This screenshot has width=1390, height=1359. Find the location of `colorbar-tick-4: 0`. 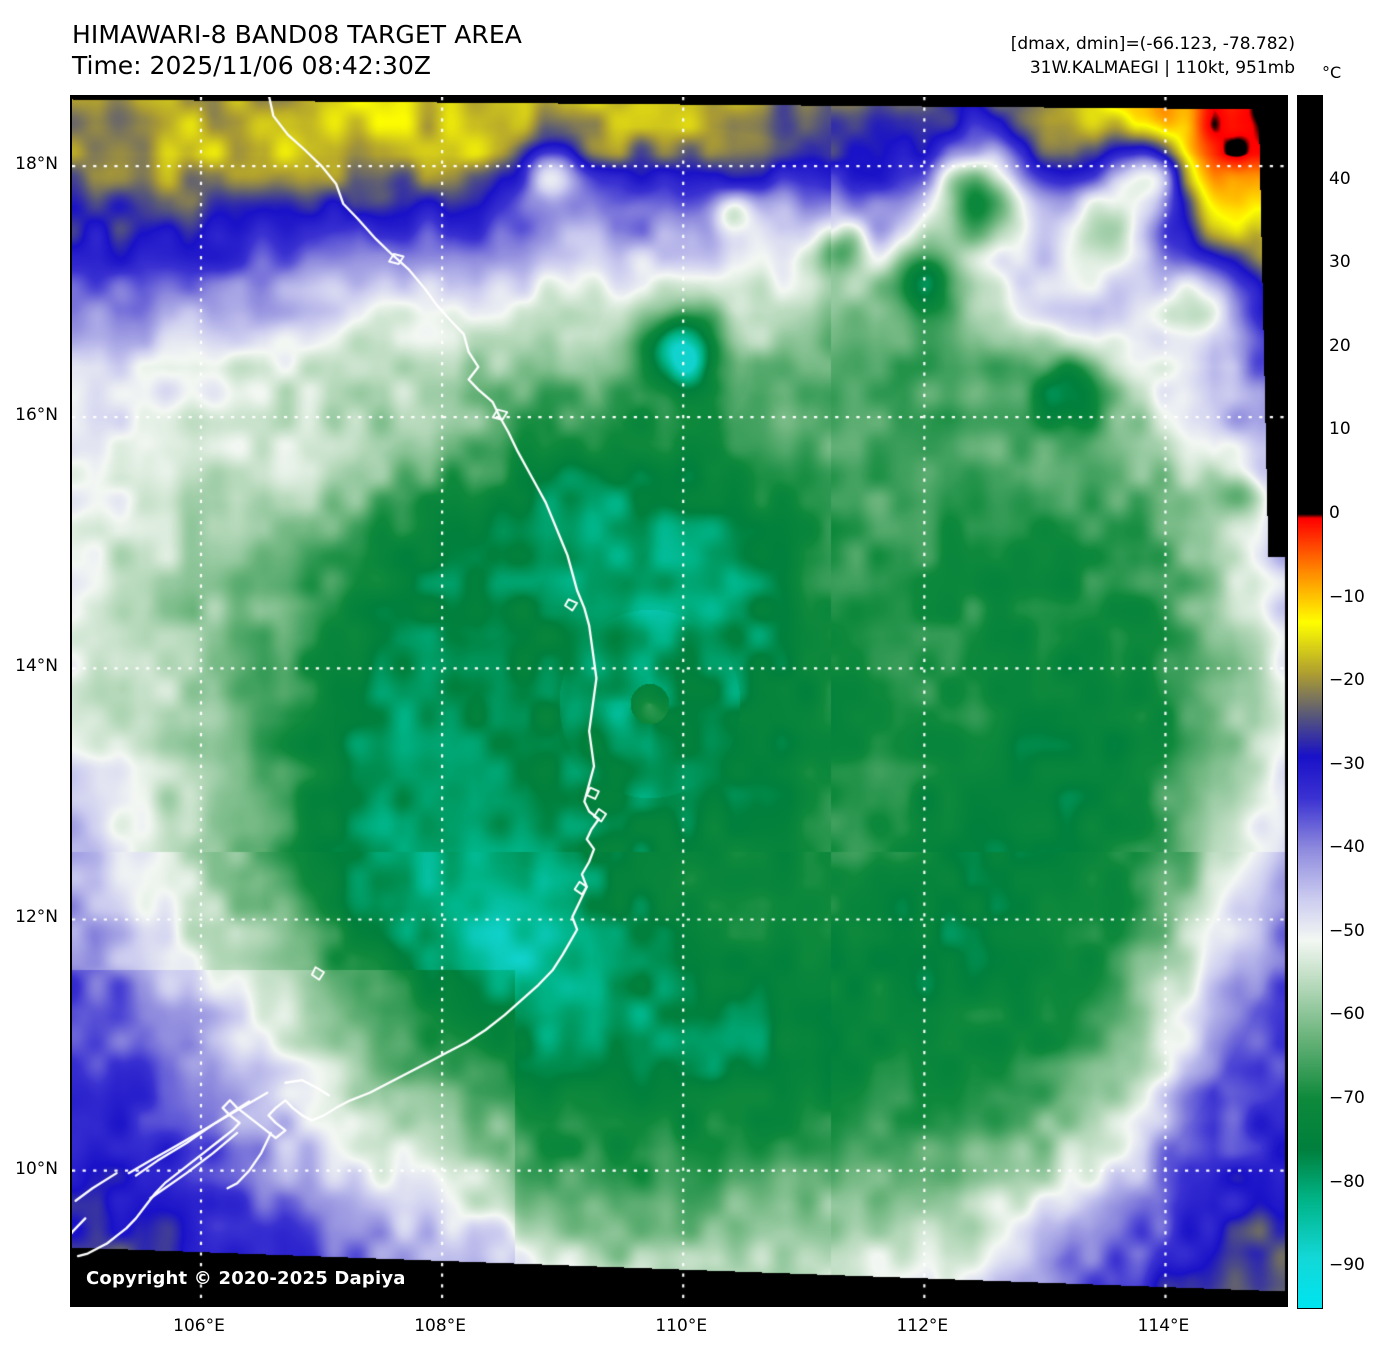

colorbar-tick-4: 0 is located at coordinates (1334, 512).